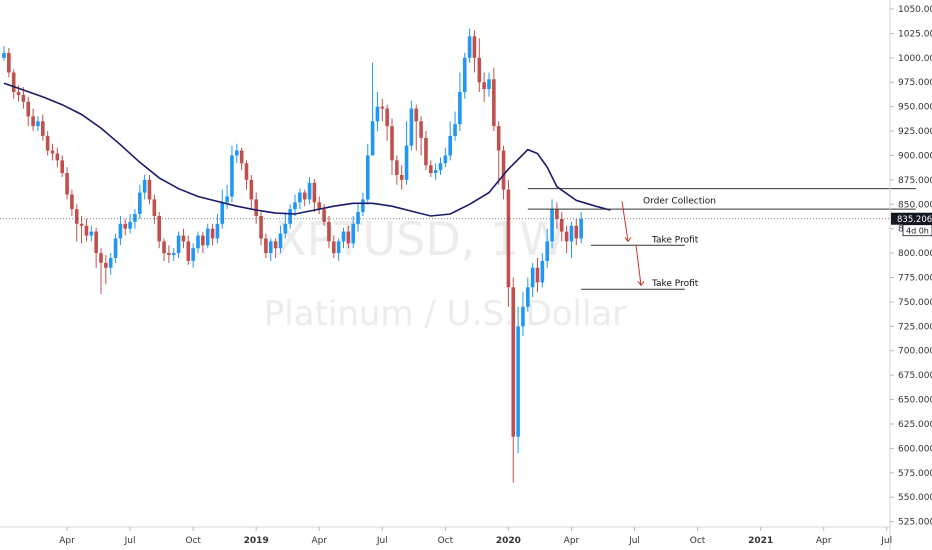 The image size is (932, 550). I want to click on last-price-value: 835.206, so click(914, 220).